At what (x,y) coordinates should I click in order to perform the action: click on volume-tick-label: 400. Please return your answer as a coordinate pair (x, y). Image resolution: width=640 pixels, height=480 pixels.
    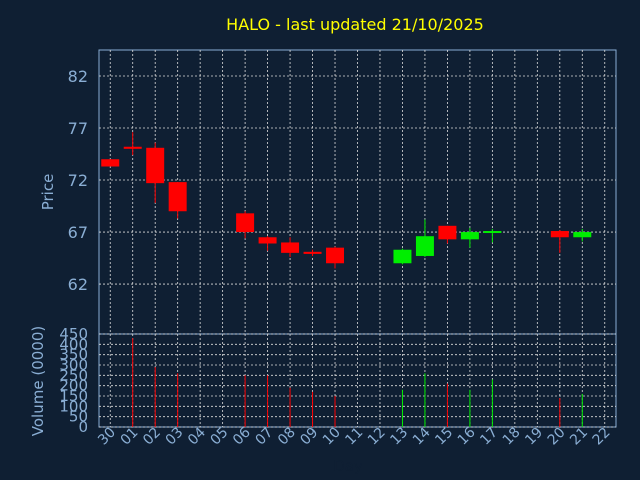
    Looking at the image, I should click on (73, 344).